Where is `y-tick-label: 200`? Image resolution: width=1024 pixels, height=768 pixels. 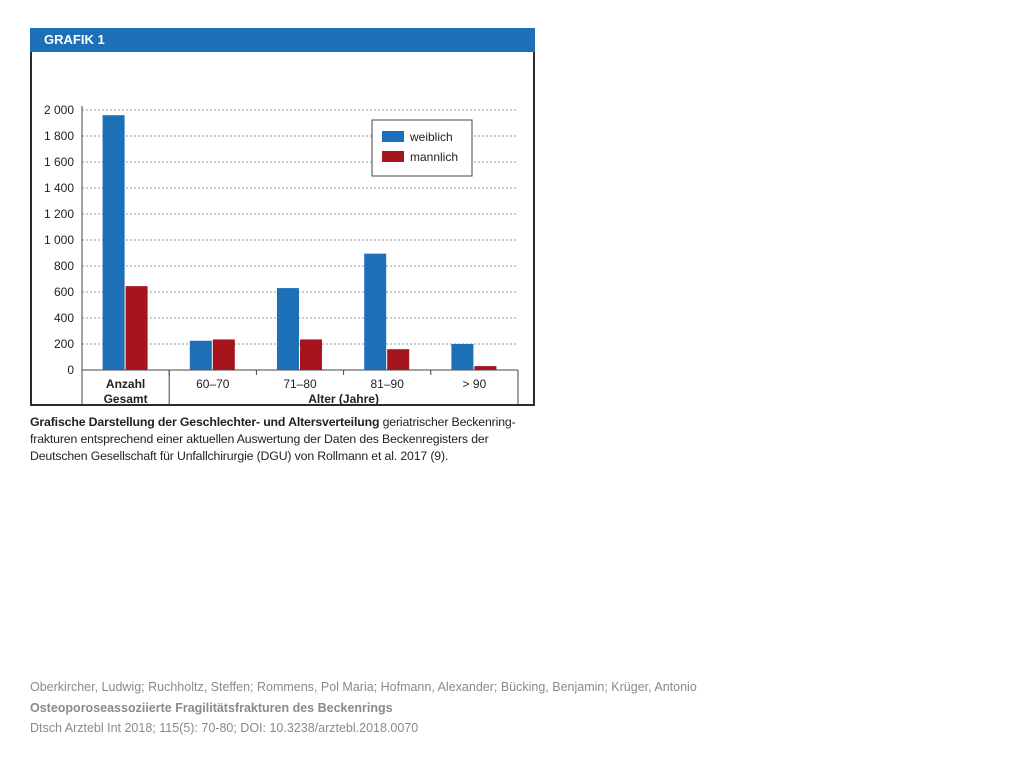 y-tick-label: 200 is located at coordinates (64, 344).